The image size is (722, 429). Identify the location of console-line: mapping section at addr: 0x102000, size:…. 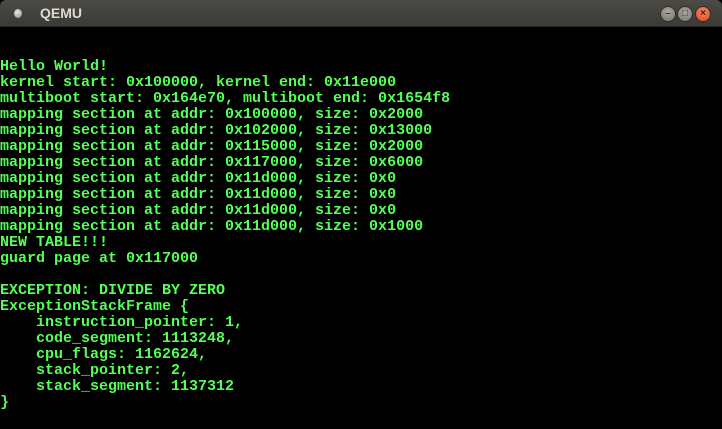
(216, 130).